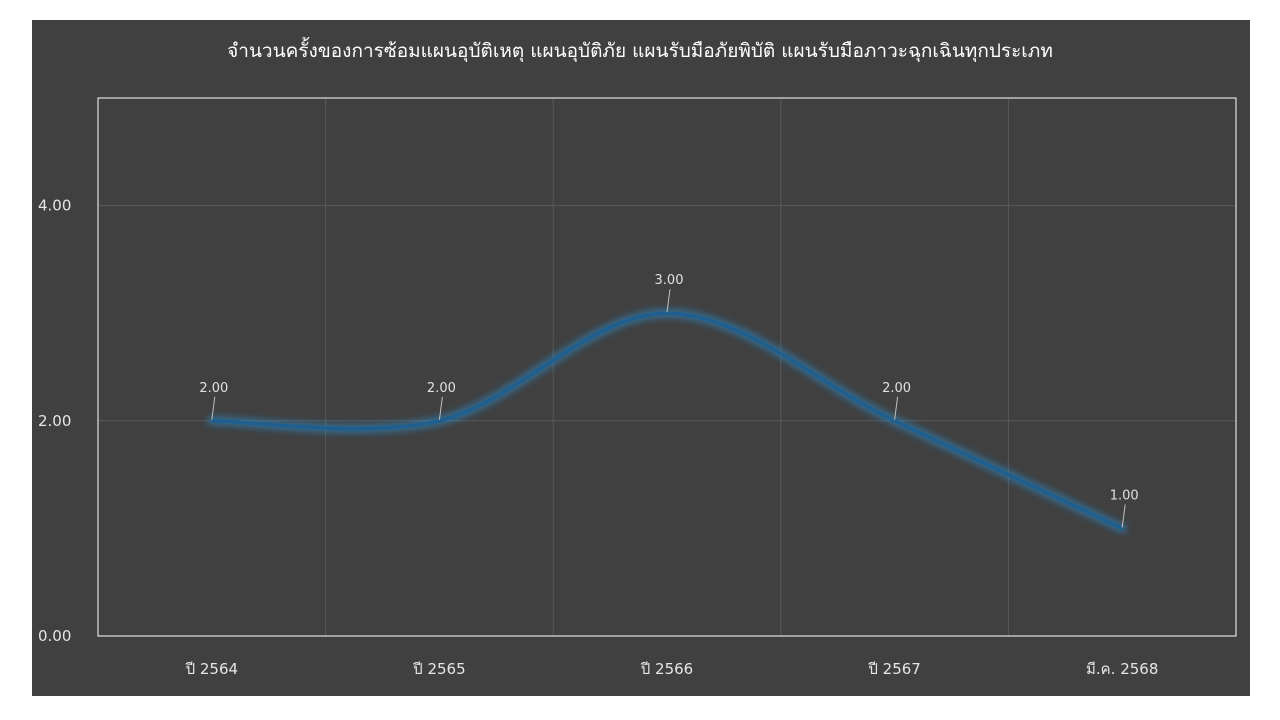  I want to click on y-tick-label: 4.00, so click(54, 206).